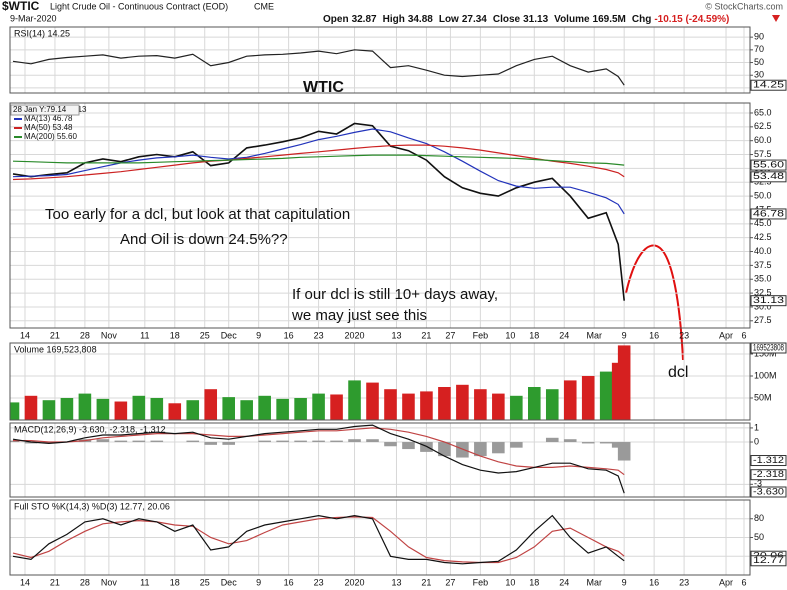 This screenshot has height=590, width=787. I want to click on panel-title: Full STO %K(14,3) %D(3) 12.77, 20.06, so click(92, 506).